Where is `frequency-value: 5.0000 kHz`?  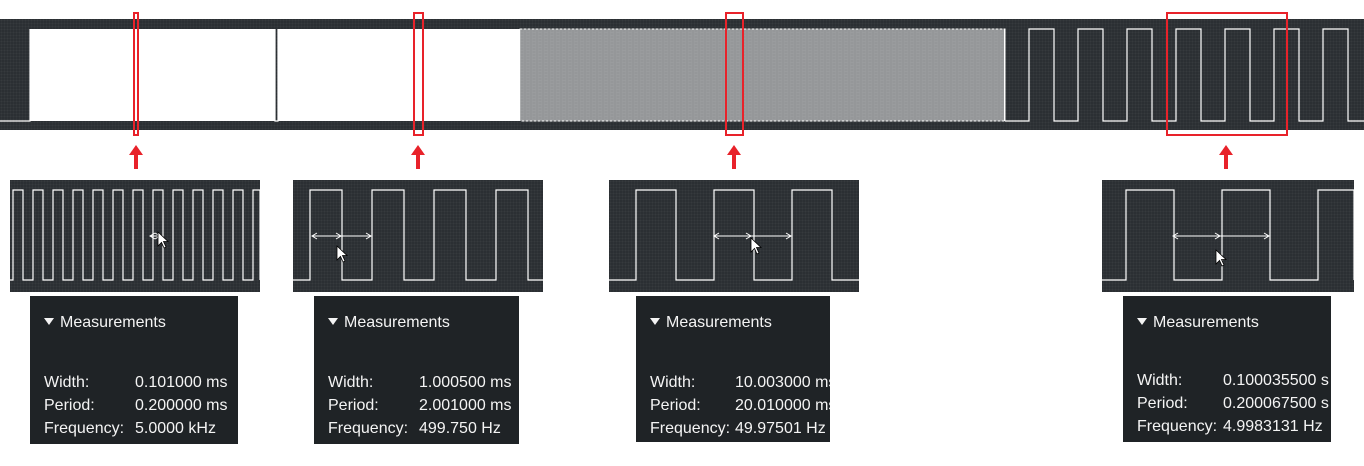
frequency-value: 5.0000 kHz is located at coordinates (175, 428).